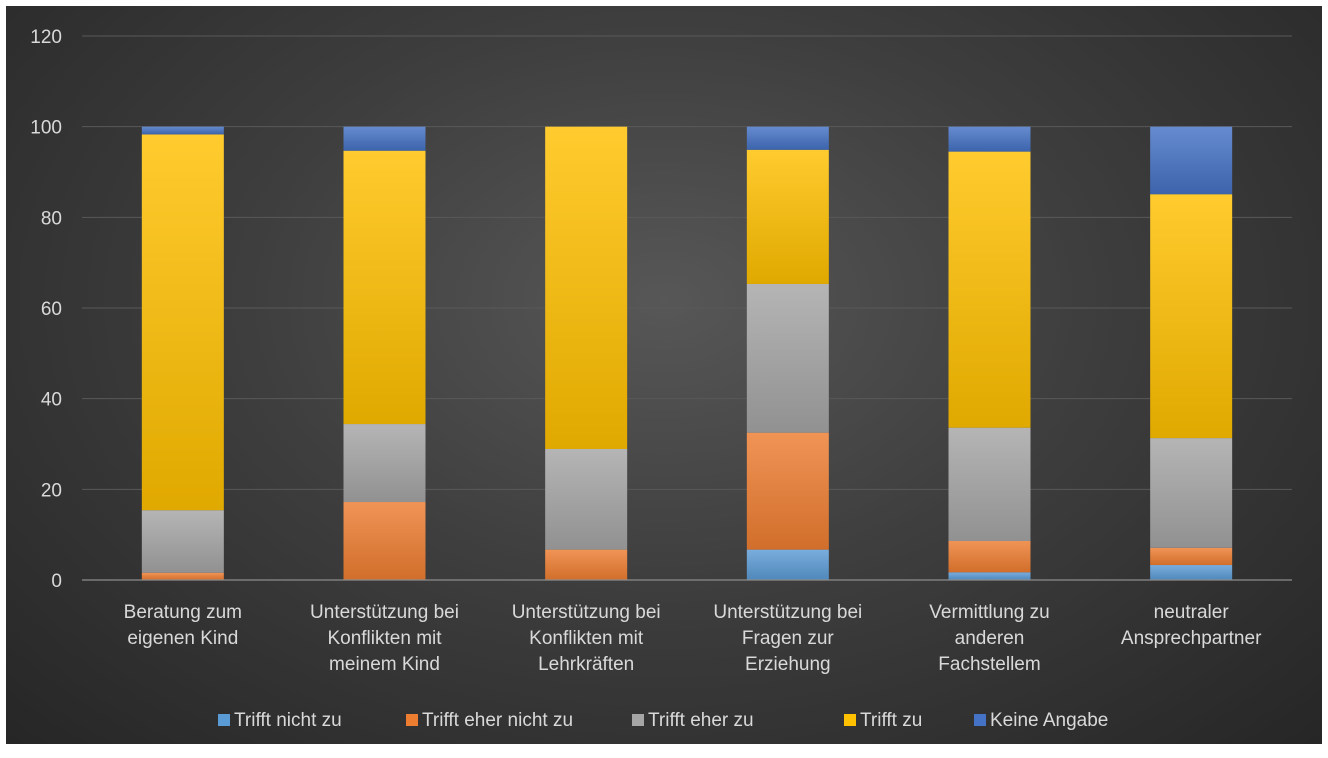 The height and width of the screenshot is (758, 1328). What do you see at coordinates (51, 218) in the screenshot?
I see `y-tick-label: 80` at bounding box center [51, 218].